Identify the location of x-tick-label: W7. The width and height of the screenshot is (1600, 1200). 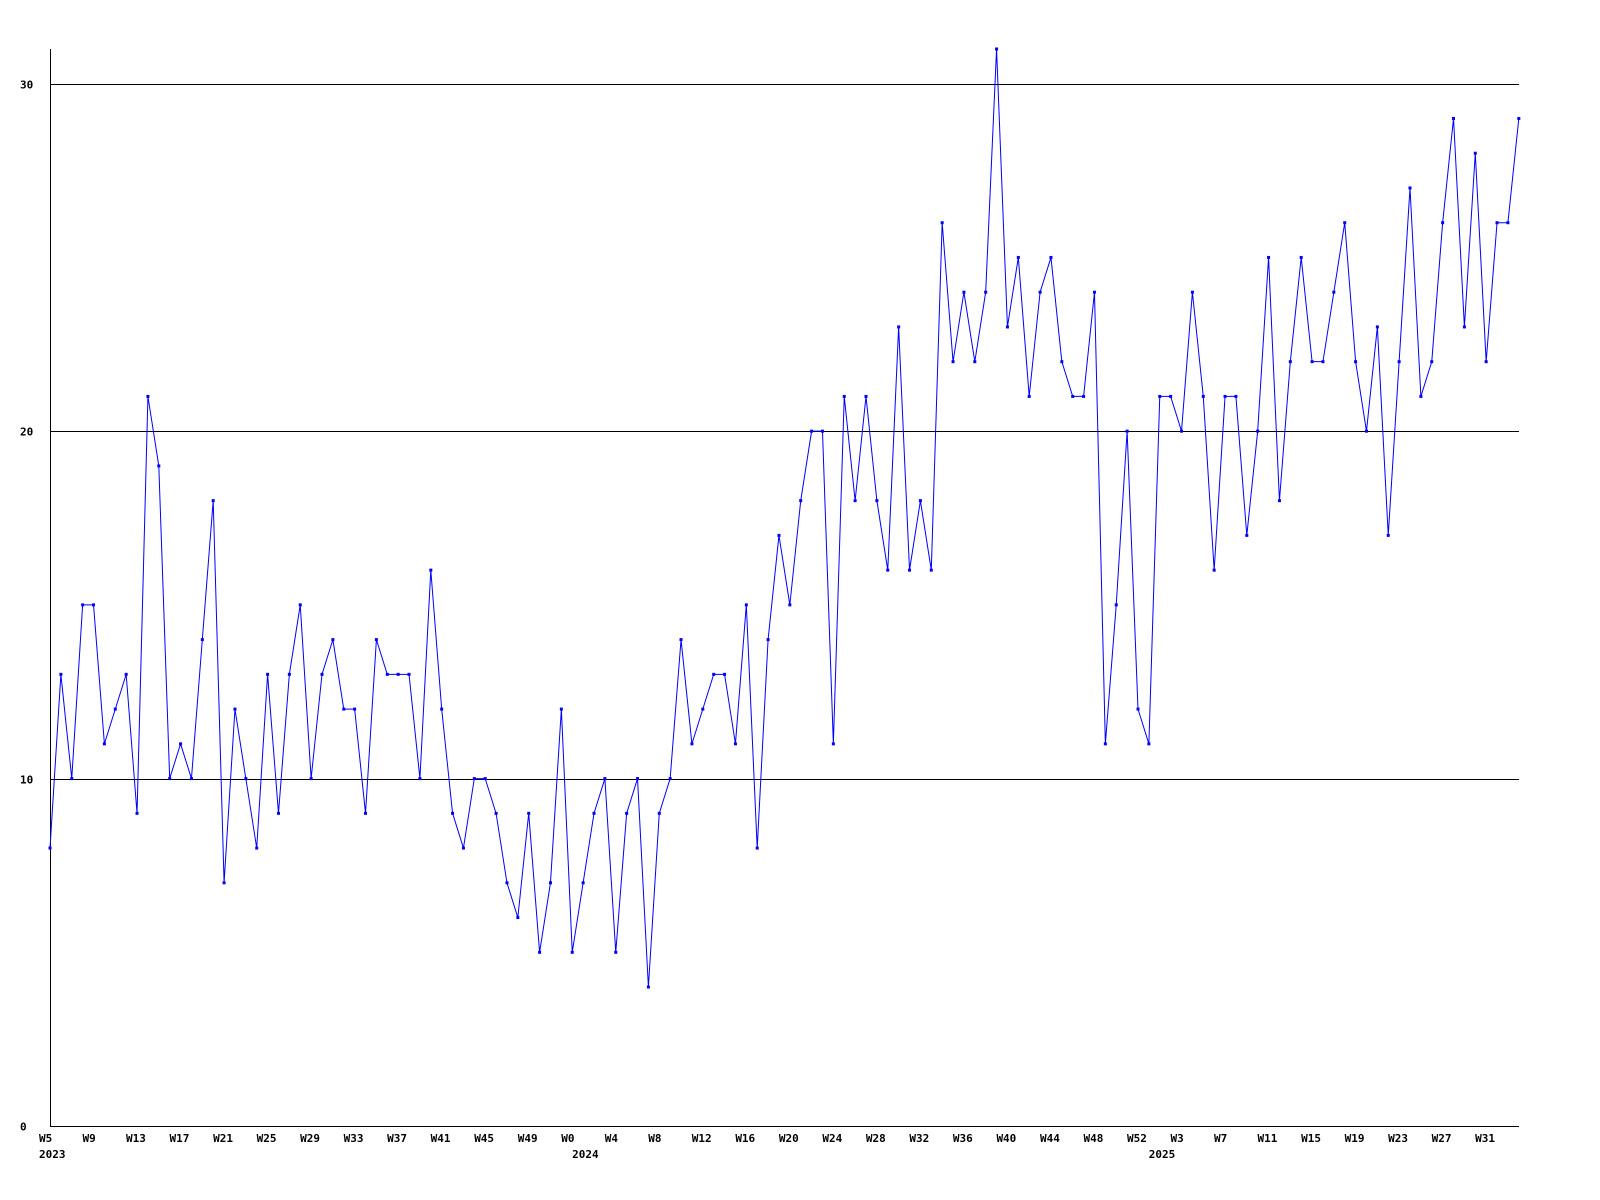
(1220, 1138).